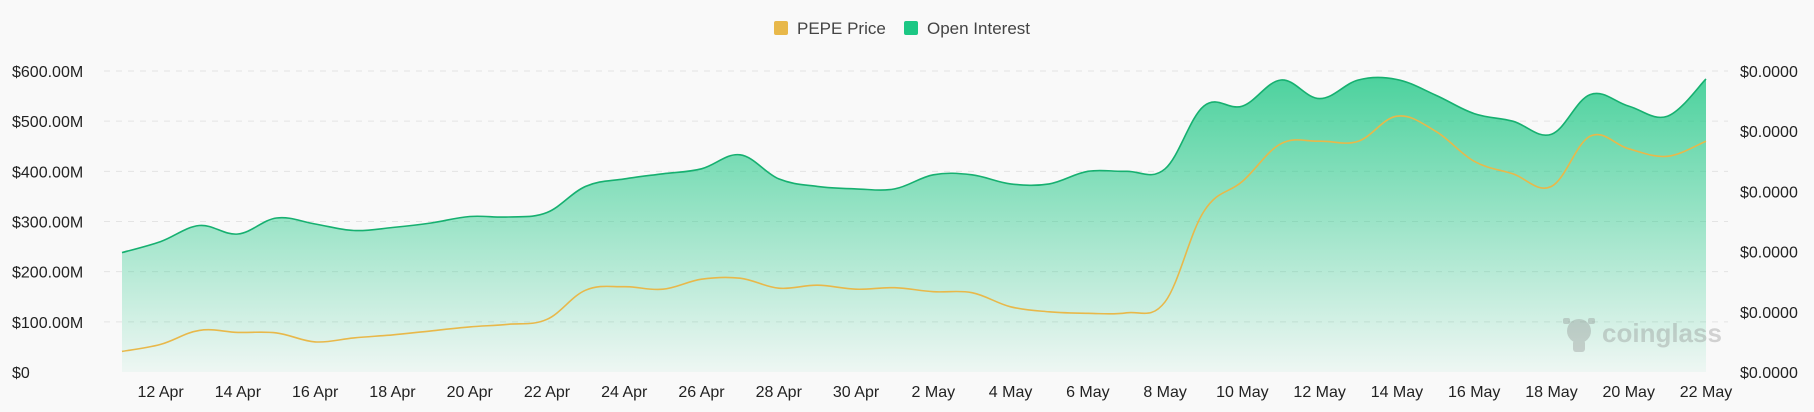 This screenshot has width=1814, height=412. I want to click on x-tick-label: 16 May, so click(1474, 392).